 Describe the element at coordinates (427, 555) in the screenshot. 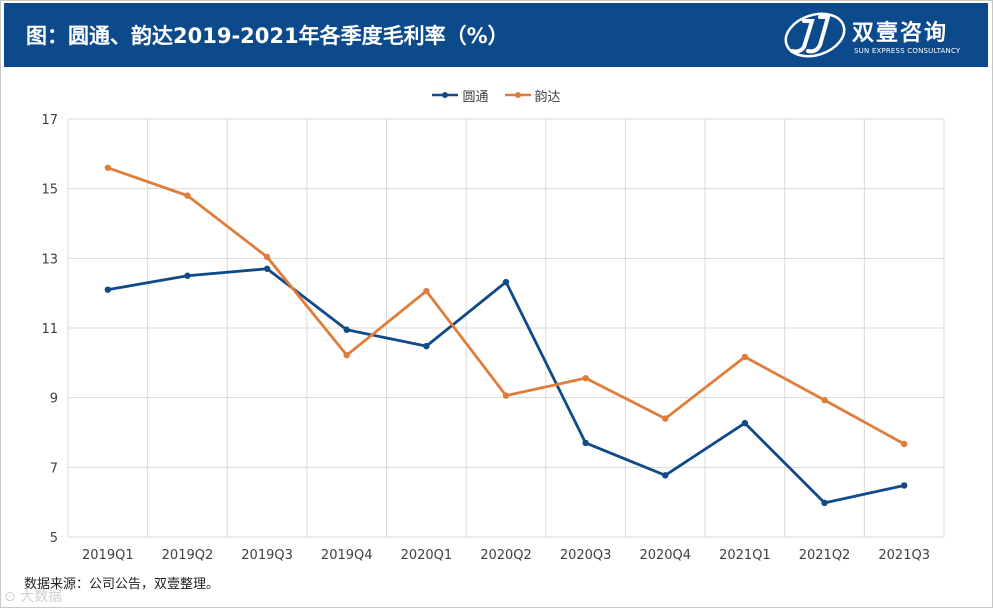

I see `x-tick-label: 2020Q1` at that location.